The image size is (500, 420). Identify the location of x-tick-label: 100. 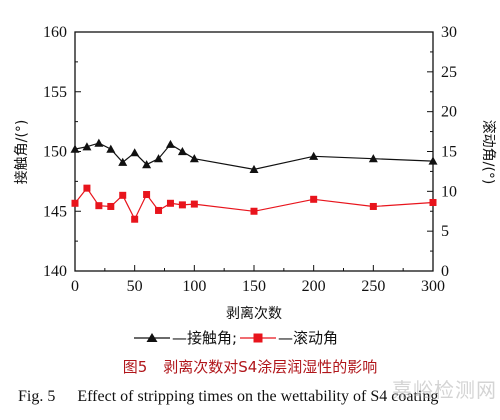
(194, 286).